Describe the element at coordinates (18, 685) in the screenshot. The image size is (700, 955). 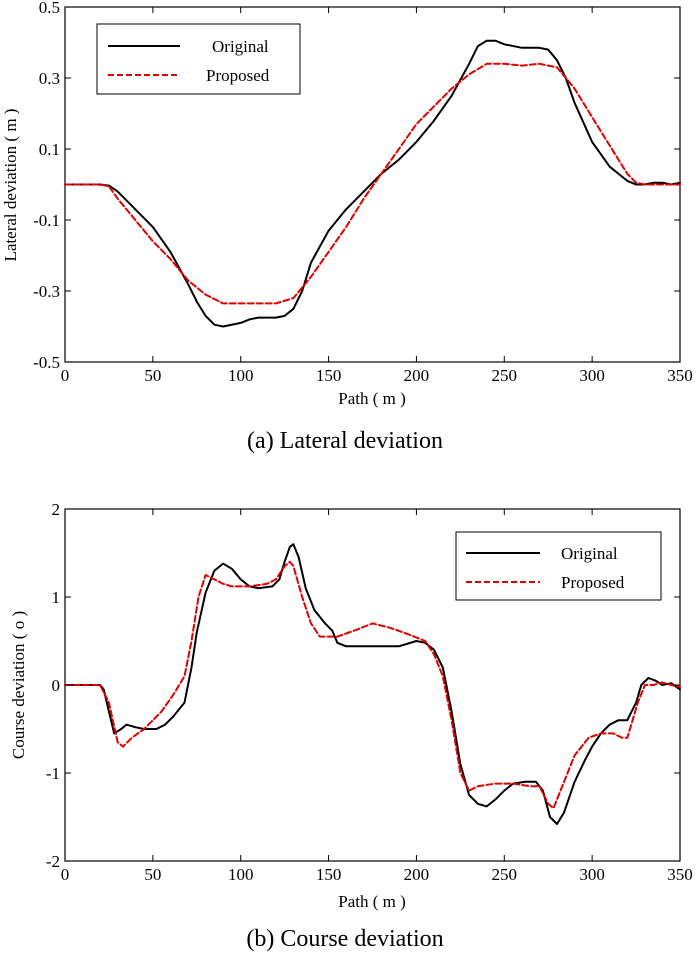
I see `y-axis-label: Course deviation ( o )` at that location.